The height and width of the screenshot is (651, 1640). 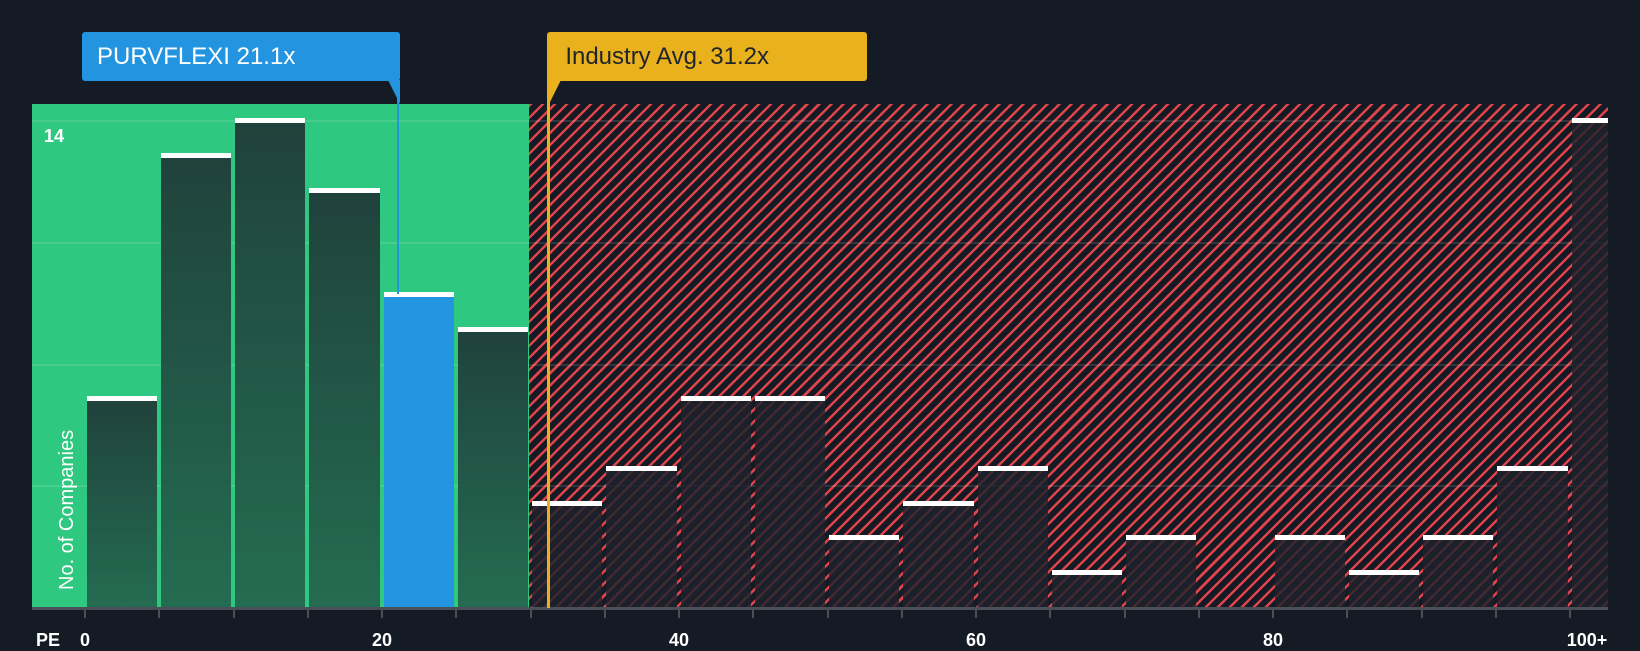 I want to click on company-pe-callout-text: PURVFLEXI 21.1x, so click(x=196, y=56).